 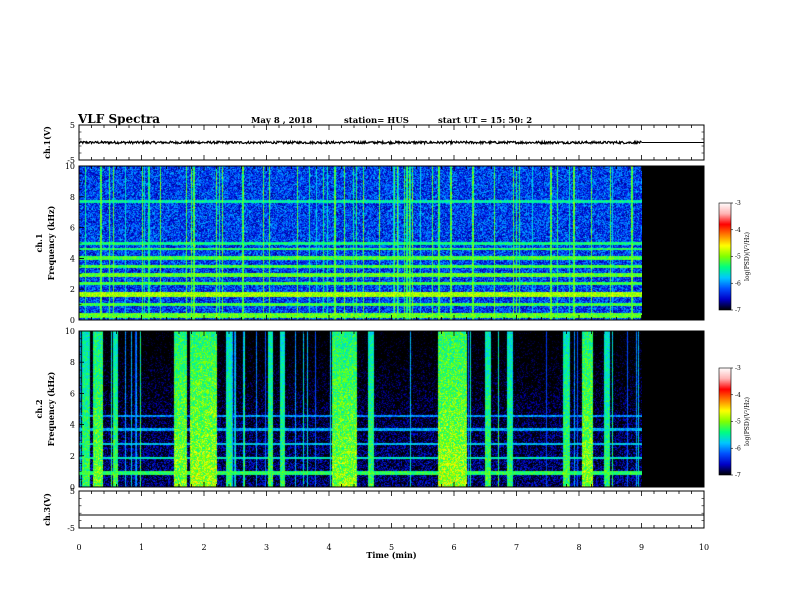 What do you see at coordinates (51, 408) in the screenshot?
I see `ch2-spectrogram-y-axis-label-line2: Frequency (kHz)` at bounding box center [51, 408].